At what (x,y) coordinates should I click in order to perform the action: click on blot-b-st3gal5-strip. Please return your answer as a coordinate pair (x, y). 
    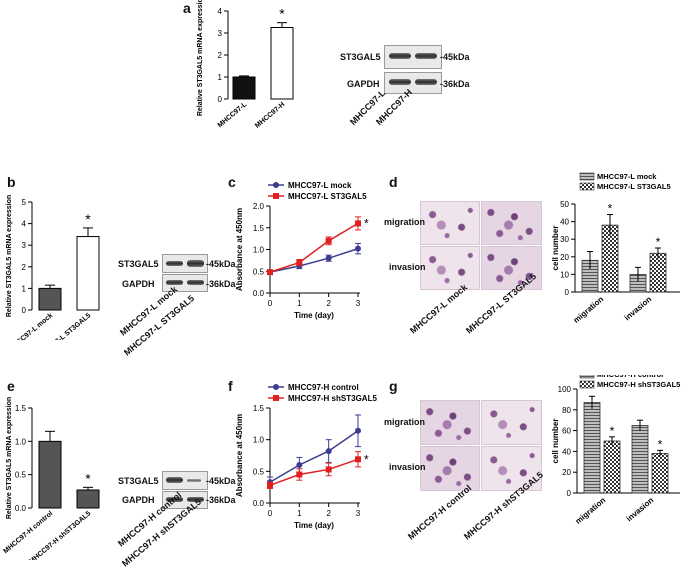
    Looking at the image, I should click on (185, 263).